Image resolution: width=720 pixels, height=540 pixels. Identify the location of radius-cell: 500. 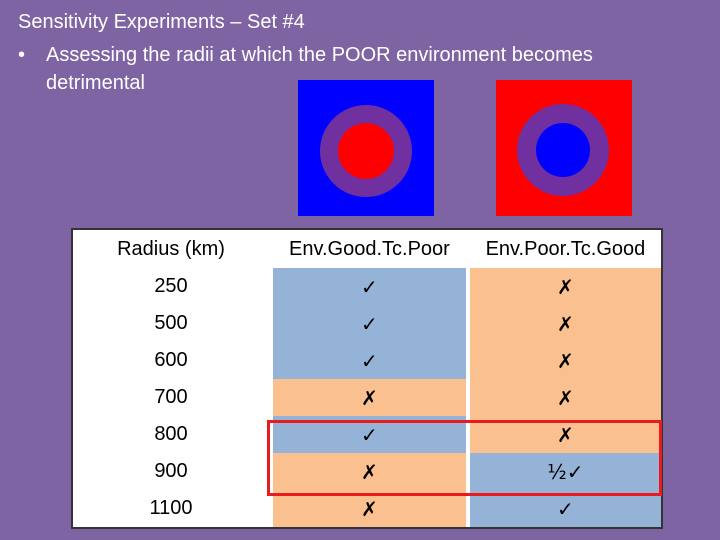
(172, 323).